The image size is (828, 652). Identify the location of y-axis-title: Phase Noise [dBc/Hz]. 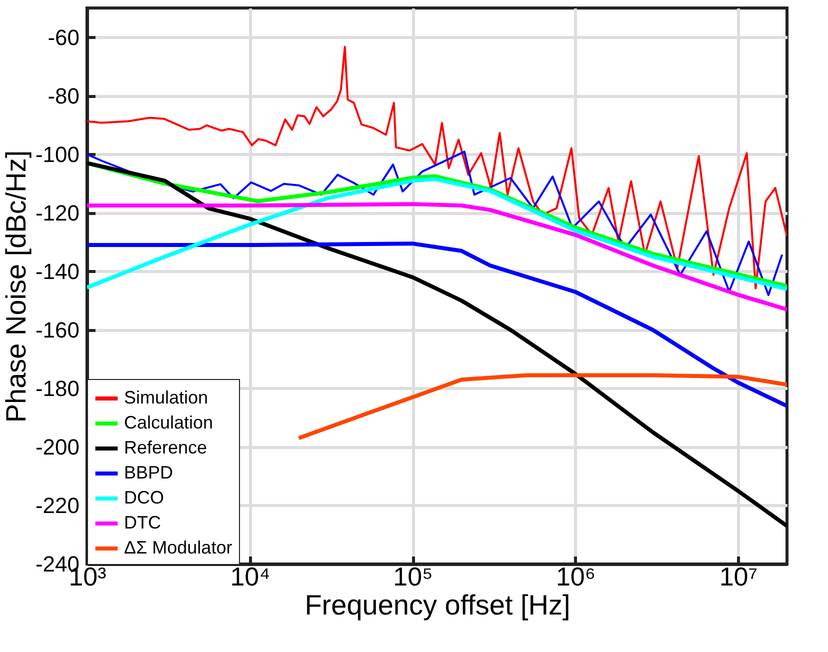
(16, 286).